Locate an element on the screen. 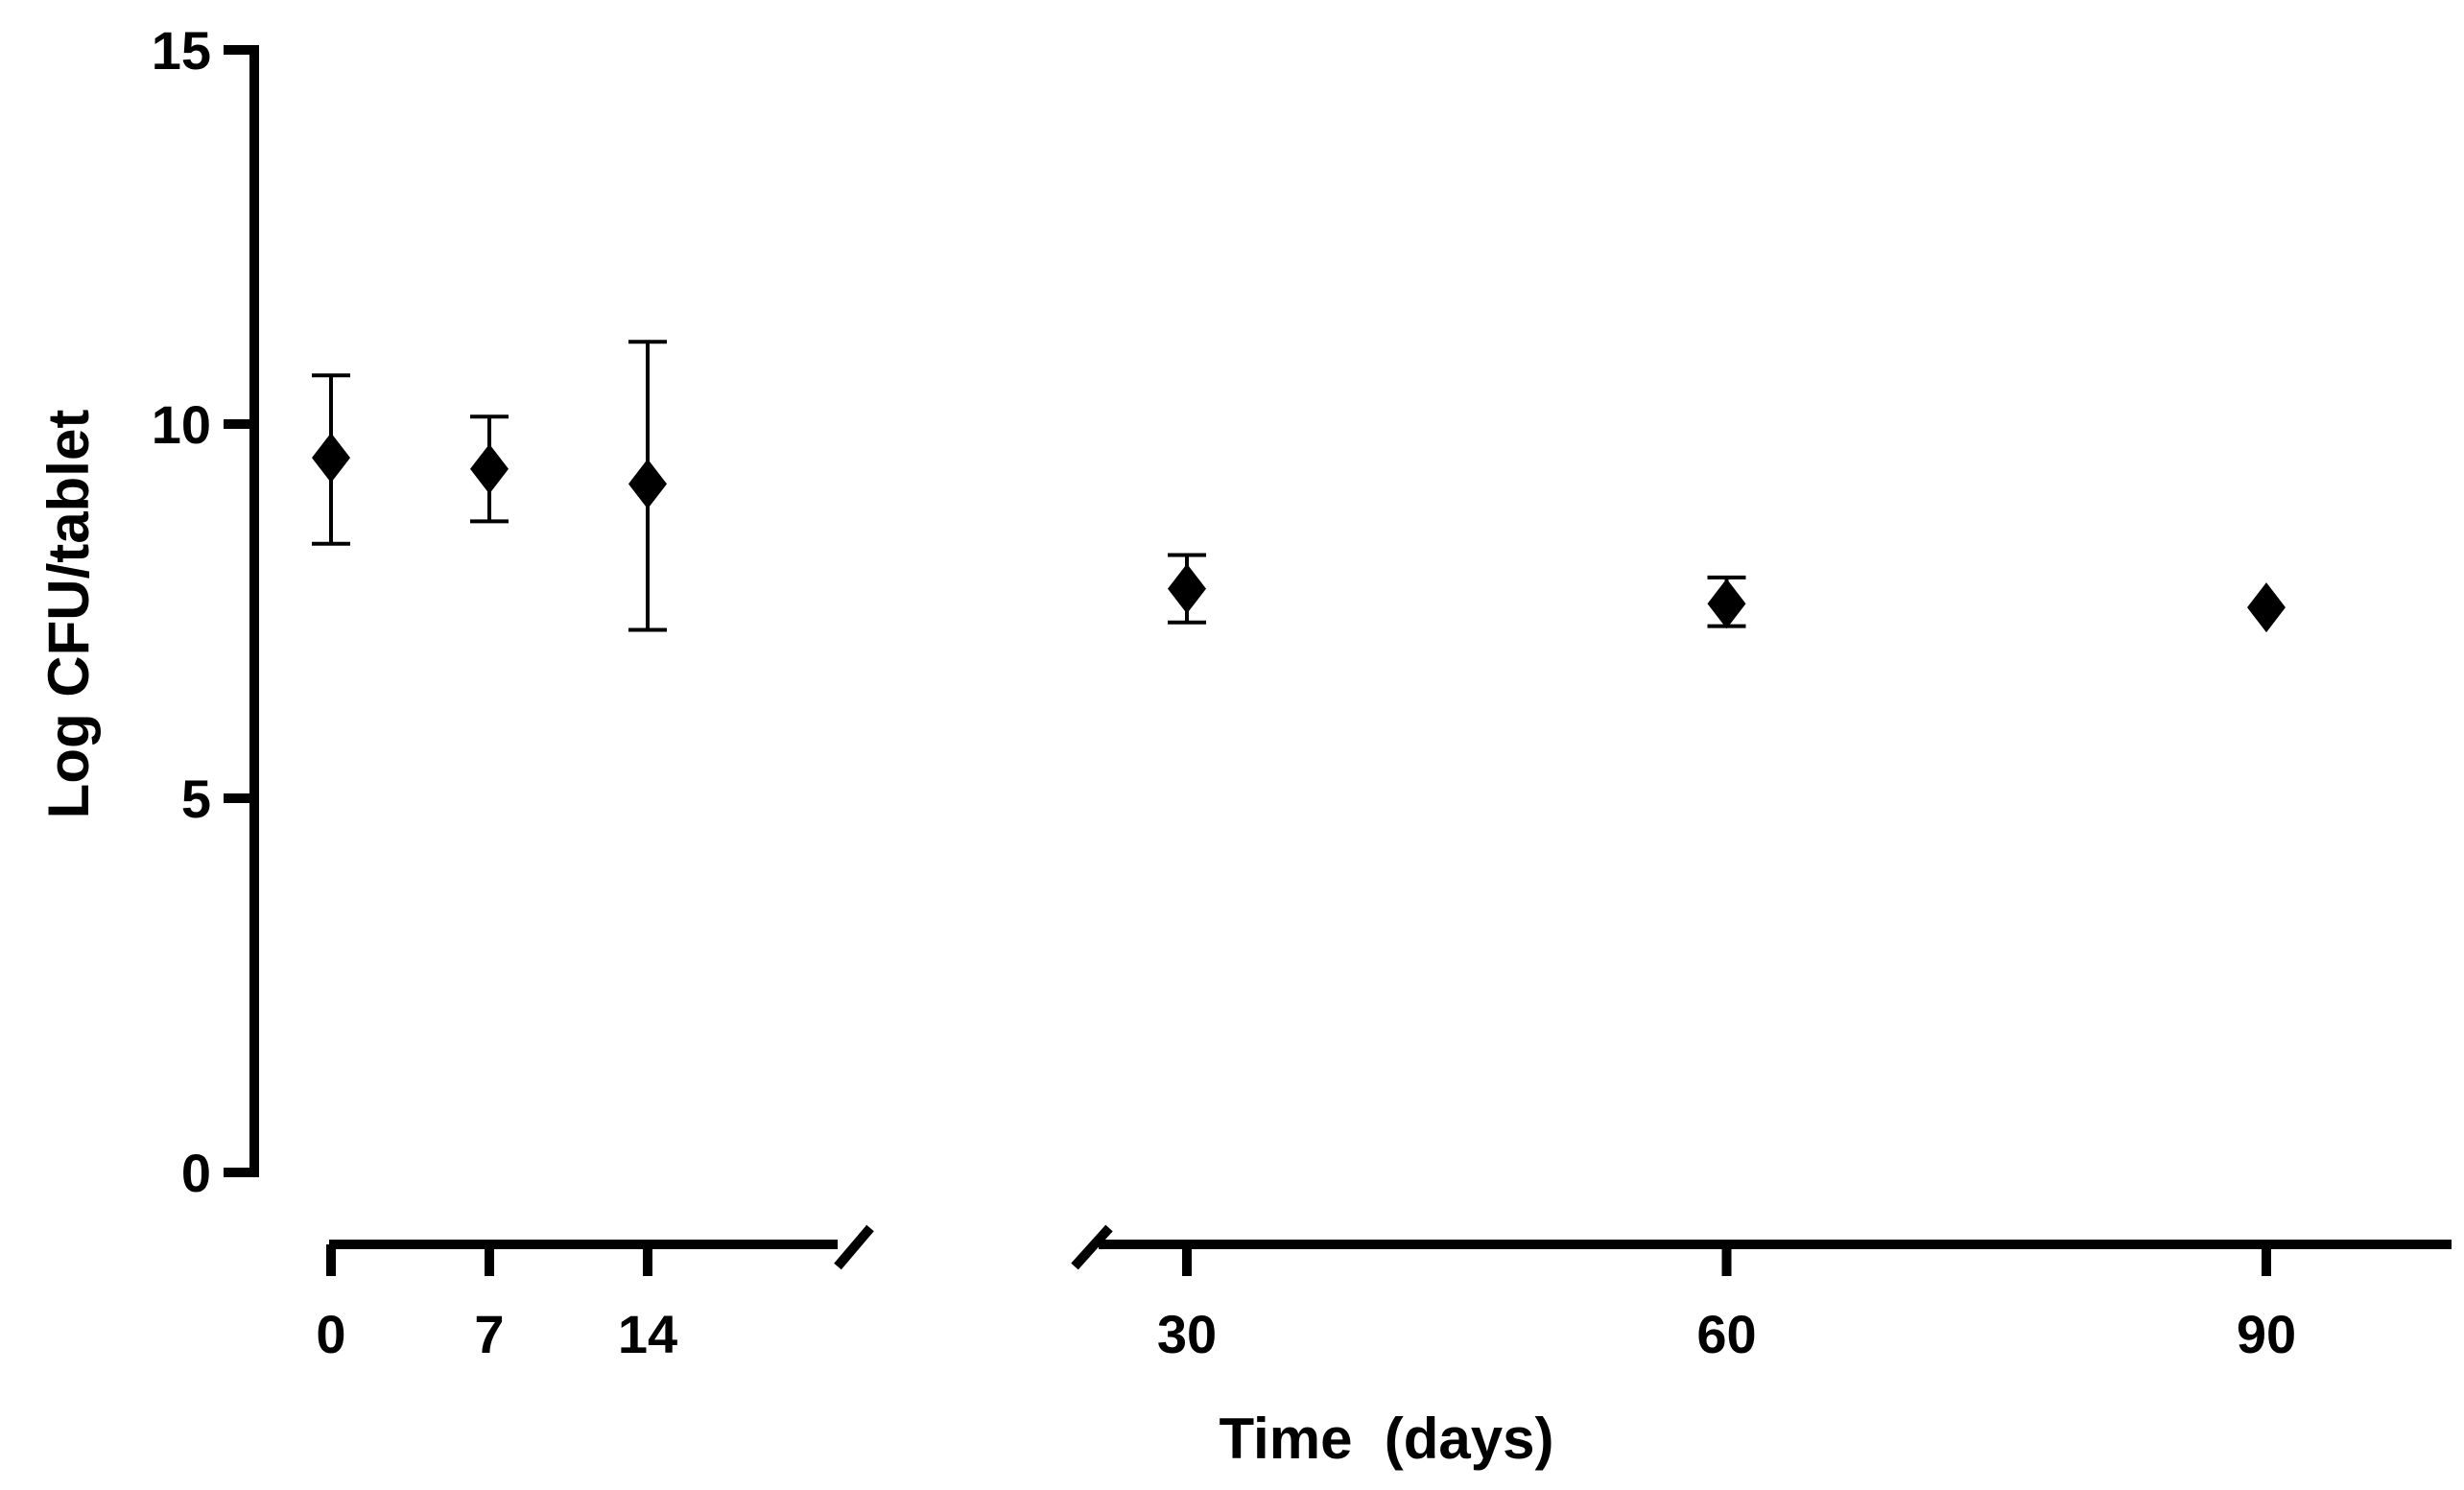 The image size is (2464, 1490). x-tick-label: 90 is located at coordinates (2266, 1334).